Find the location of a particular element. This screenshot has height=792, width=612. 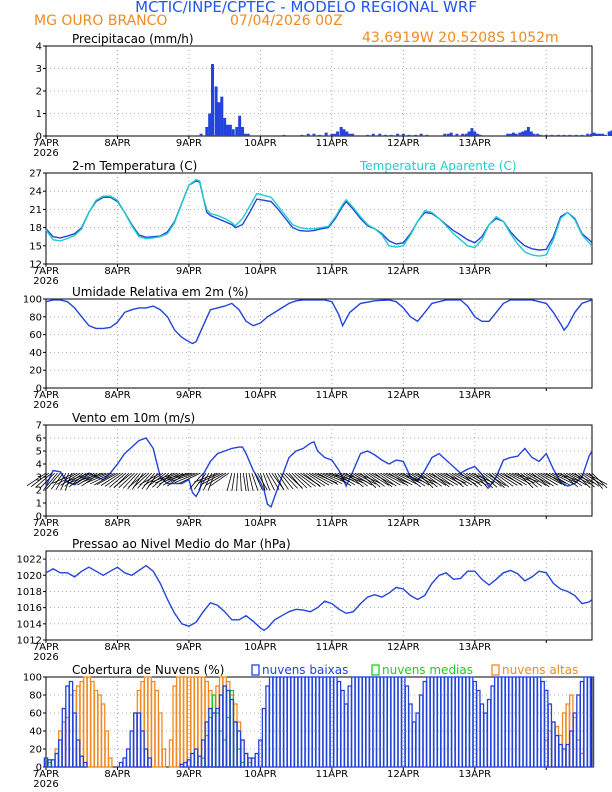

y-tick-label: 1018 is located at coordinates (29, 592).